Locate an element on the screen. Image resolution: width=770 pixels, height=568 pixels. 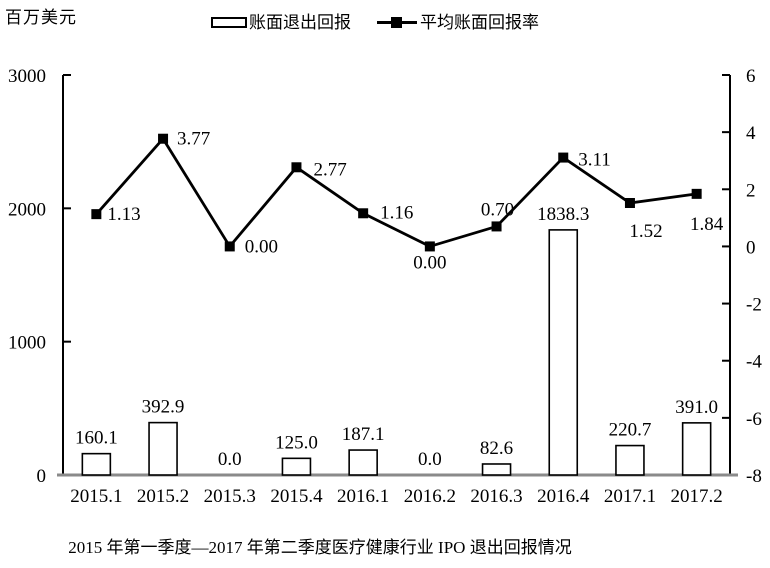
x-axis-category-label: 2016.4 is located at coordinates (563, 496).